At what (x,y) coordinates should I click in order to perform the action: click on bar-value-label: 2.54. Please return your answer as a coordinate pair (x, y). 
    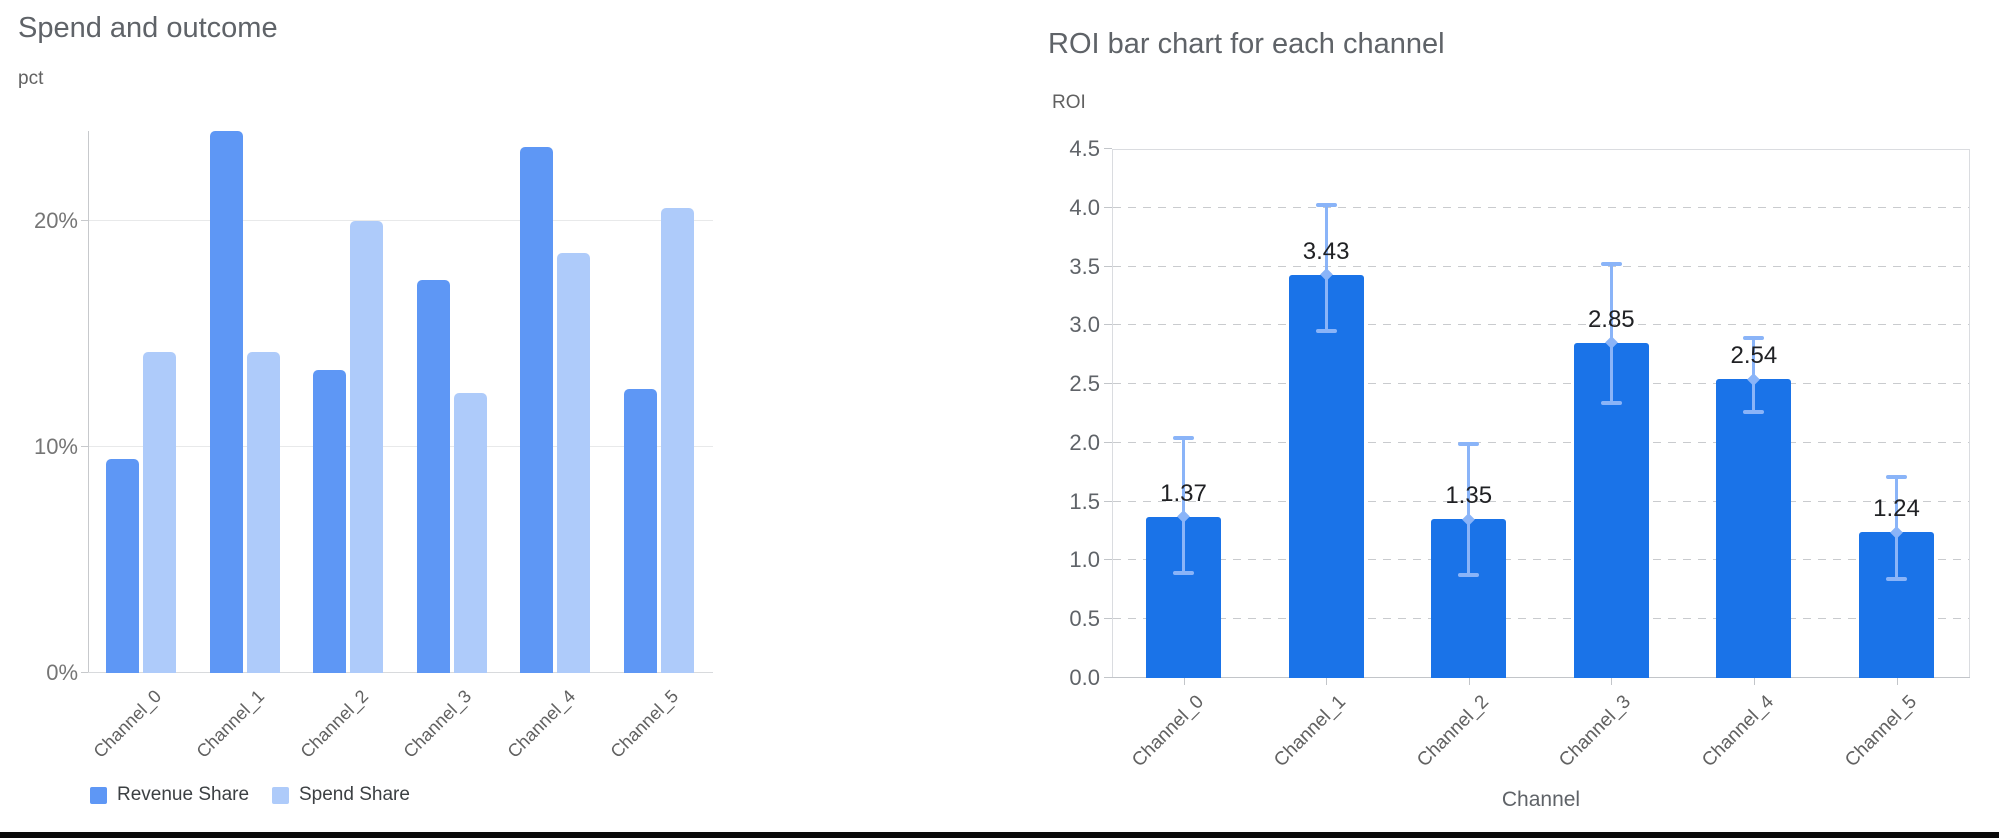
    Looking at the image, I should click on (1754, 356).